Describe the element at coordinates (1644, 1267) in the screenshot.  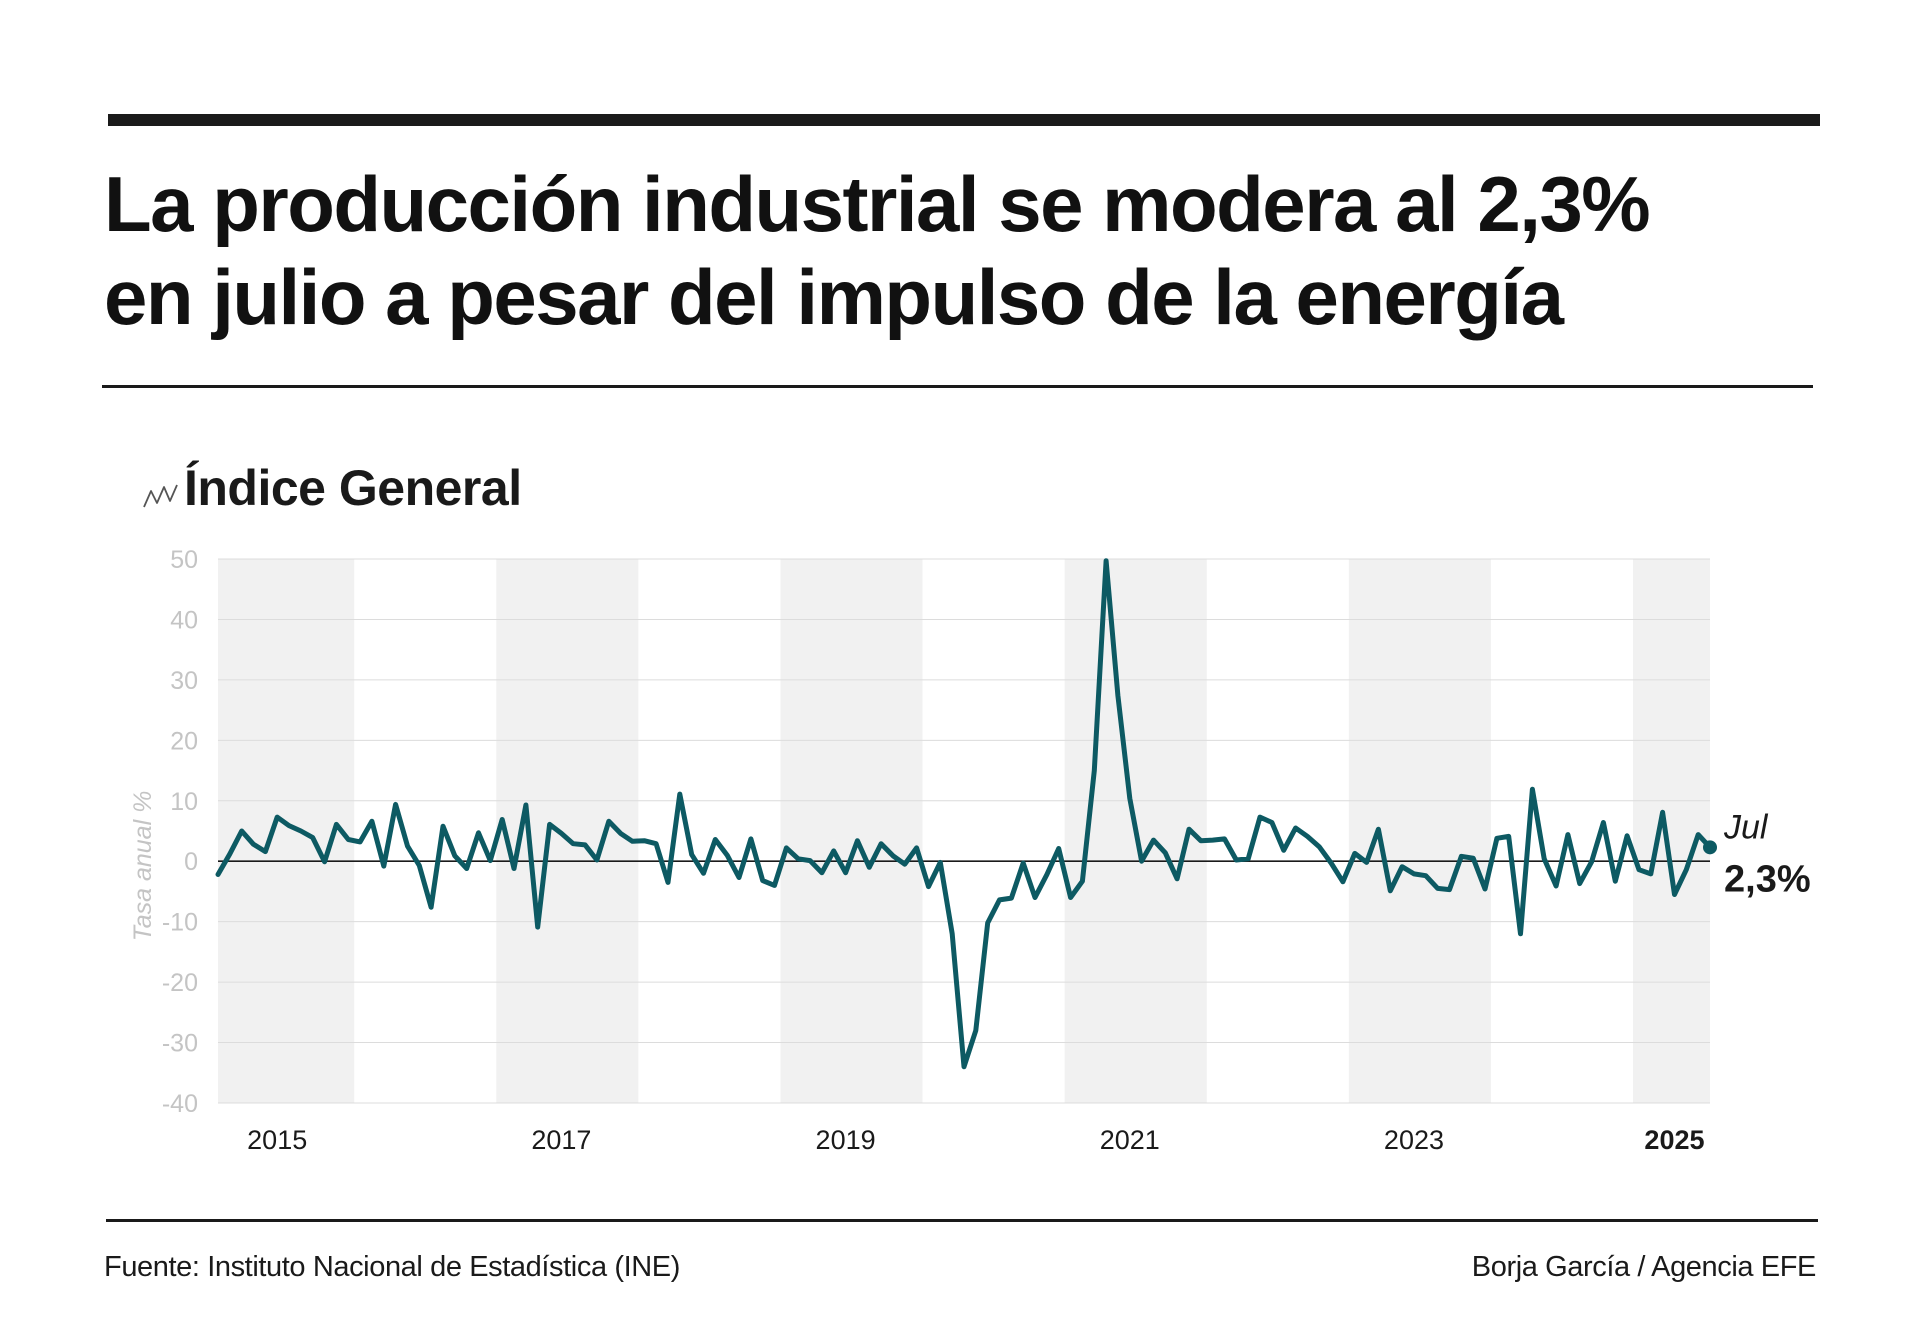
I see `credit-note: Borja García / Agencia EFE` at that location.